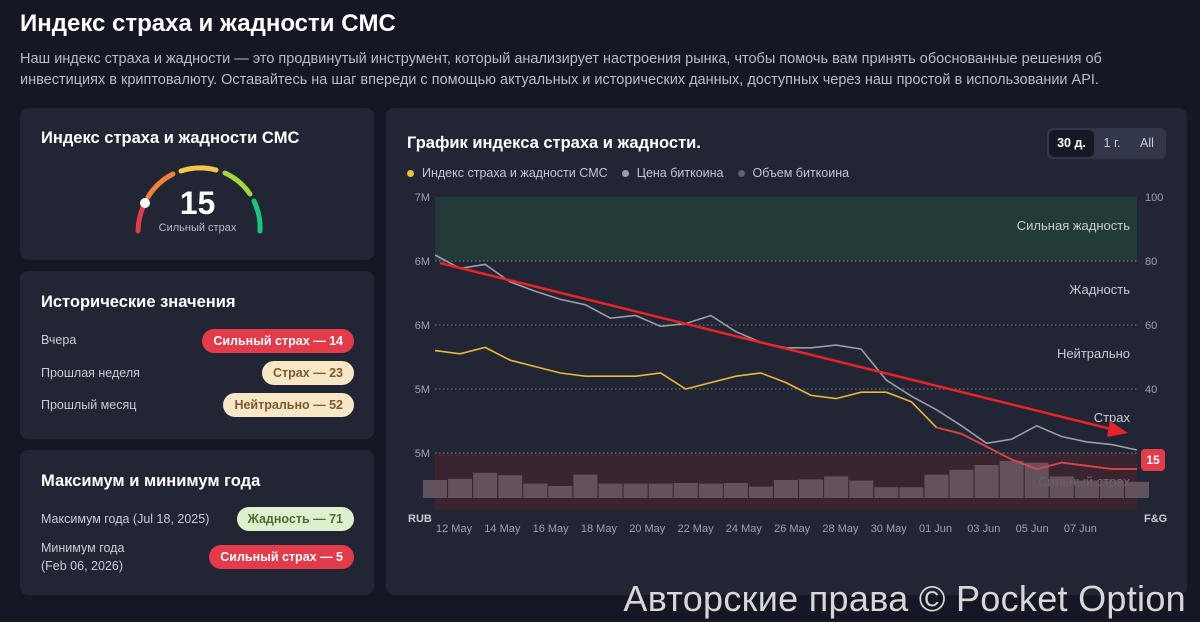 This screenshot has height=622, width=1200. I want to click on historical-card-title: Исторические значения, so click(138, 302).